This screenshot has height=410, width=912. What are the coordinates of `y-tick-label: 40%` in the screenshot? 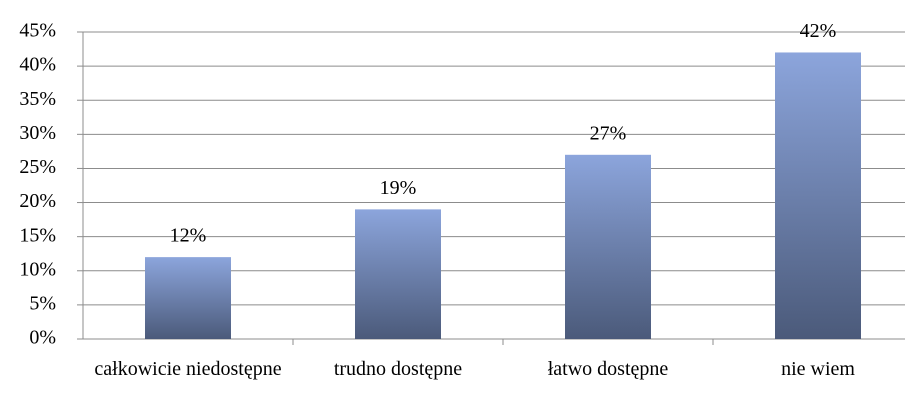 It's located at (37, 65).